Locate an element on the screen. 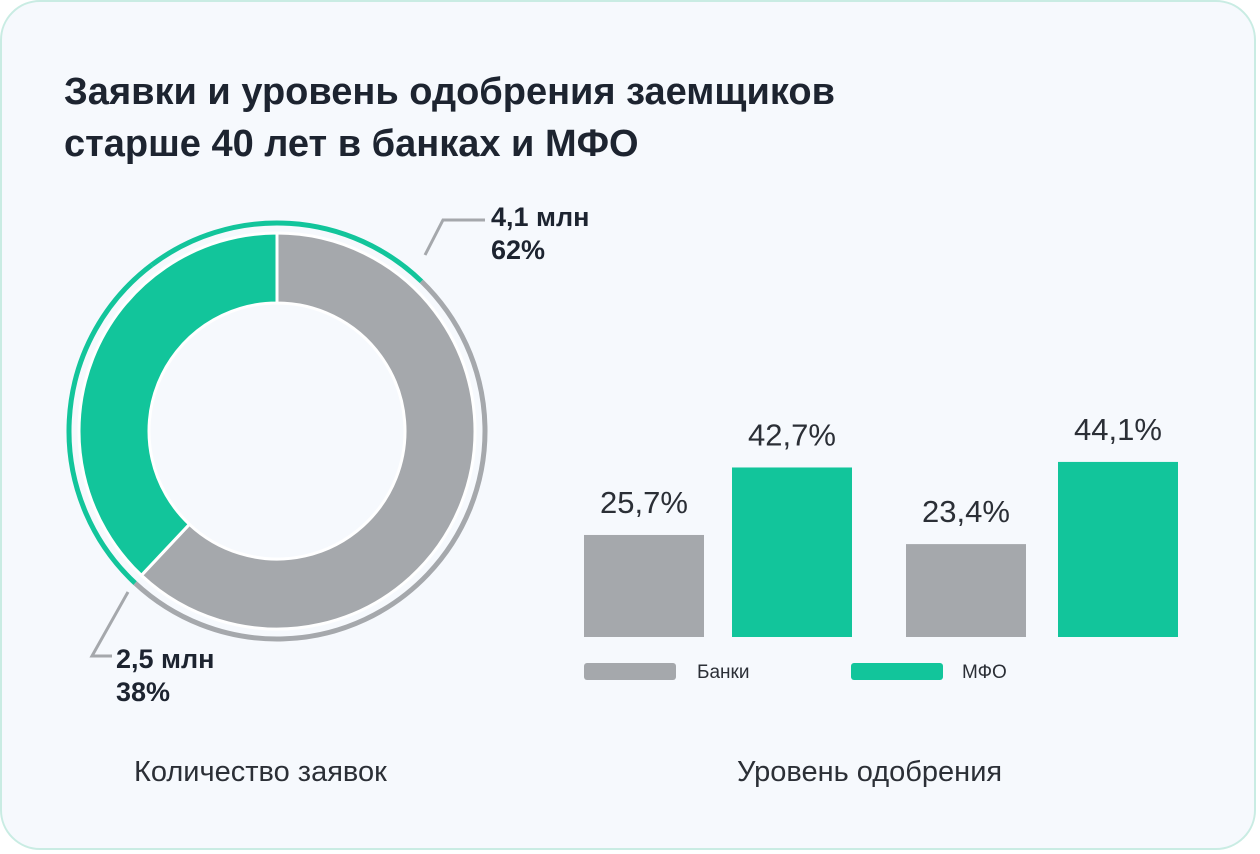  legend-swatch-mfo is located at coordinates (897, 671).